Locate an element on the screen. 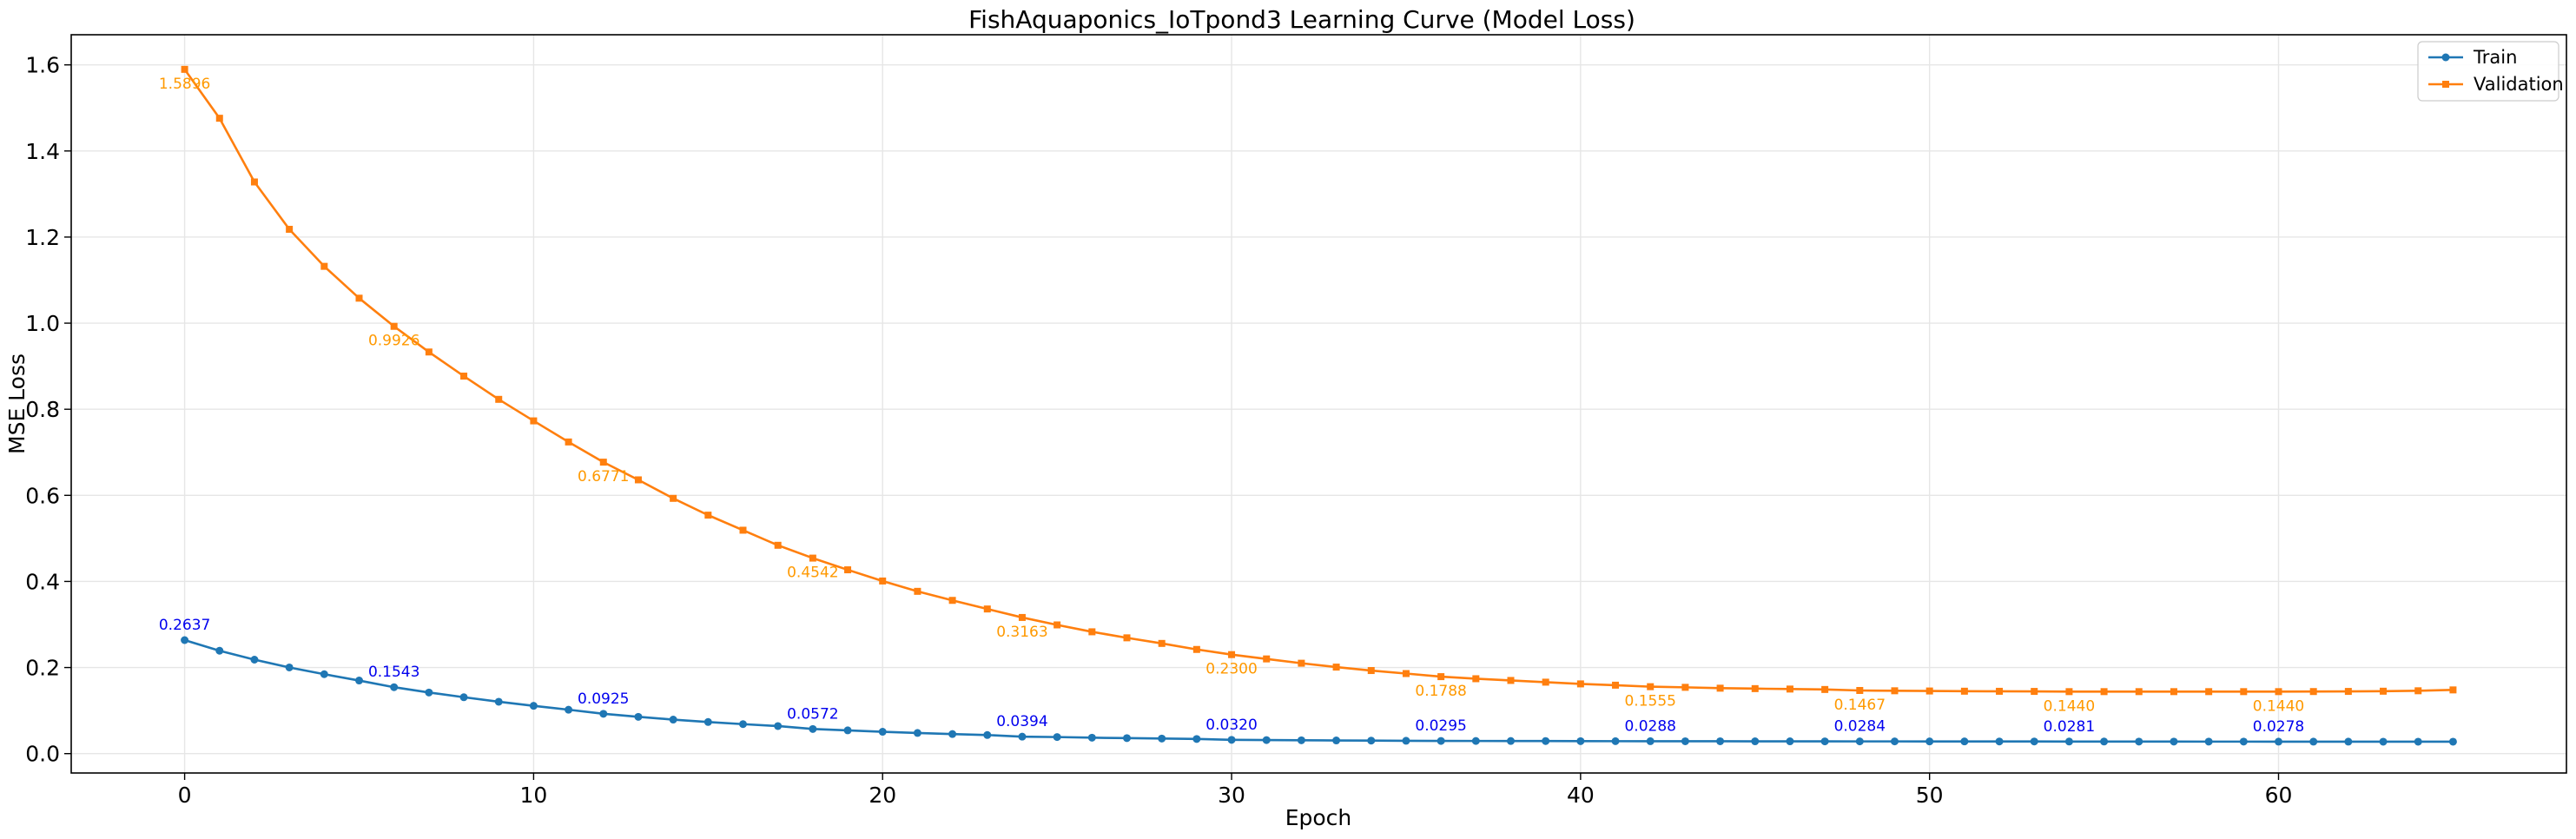 The image size is (2576, 839). x-tick-label: 30 is located at coordinates (1231, 795).